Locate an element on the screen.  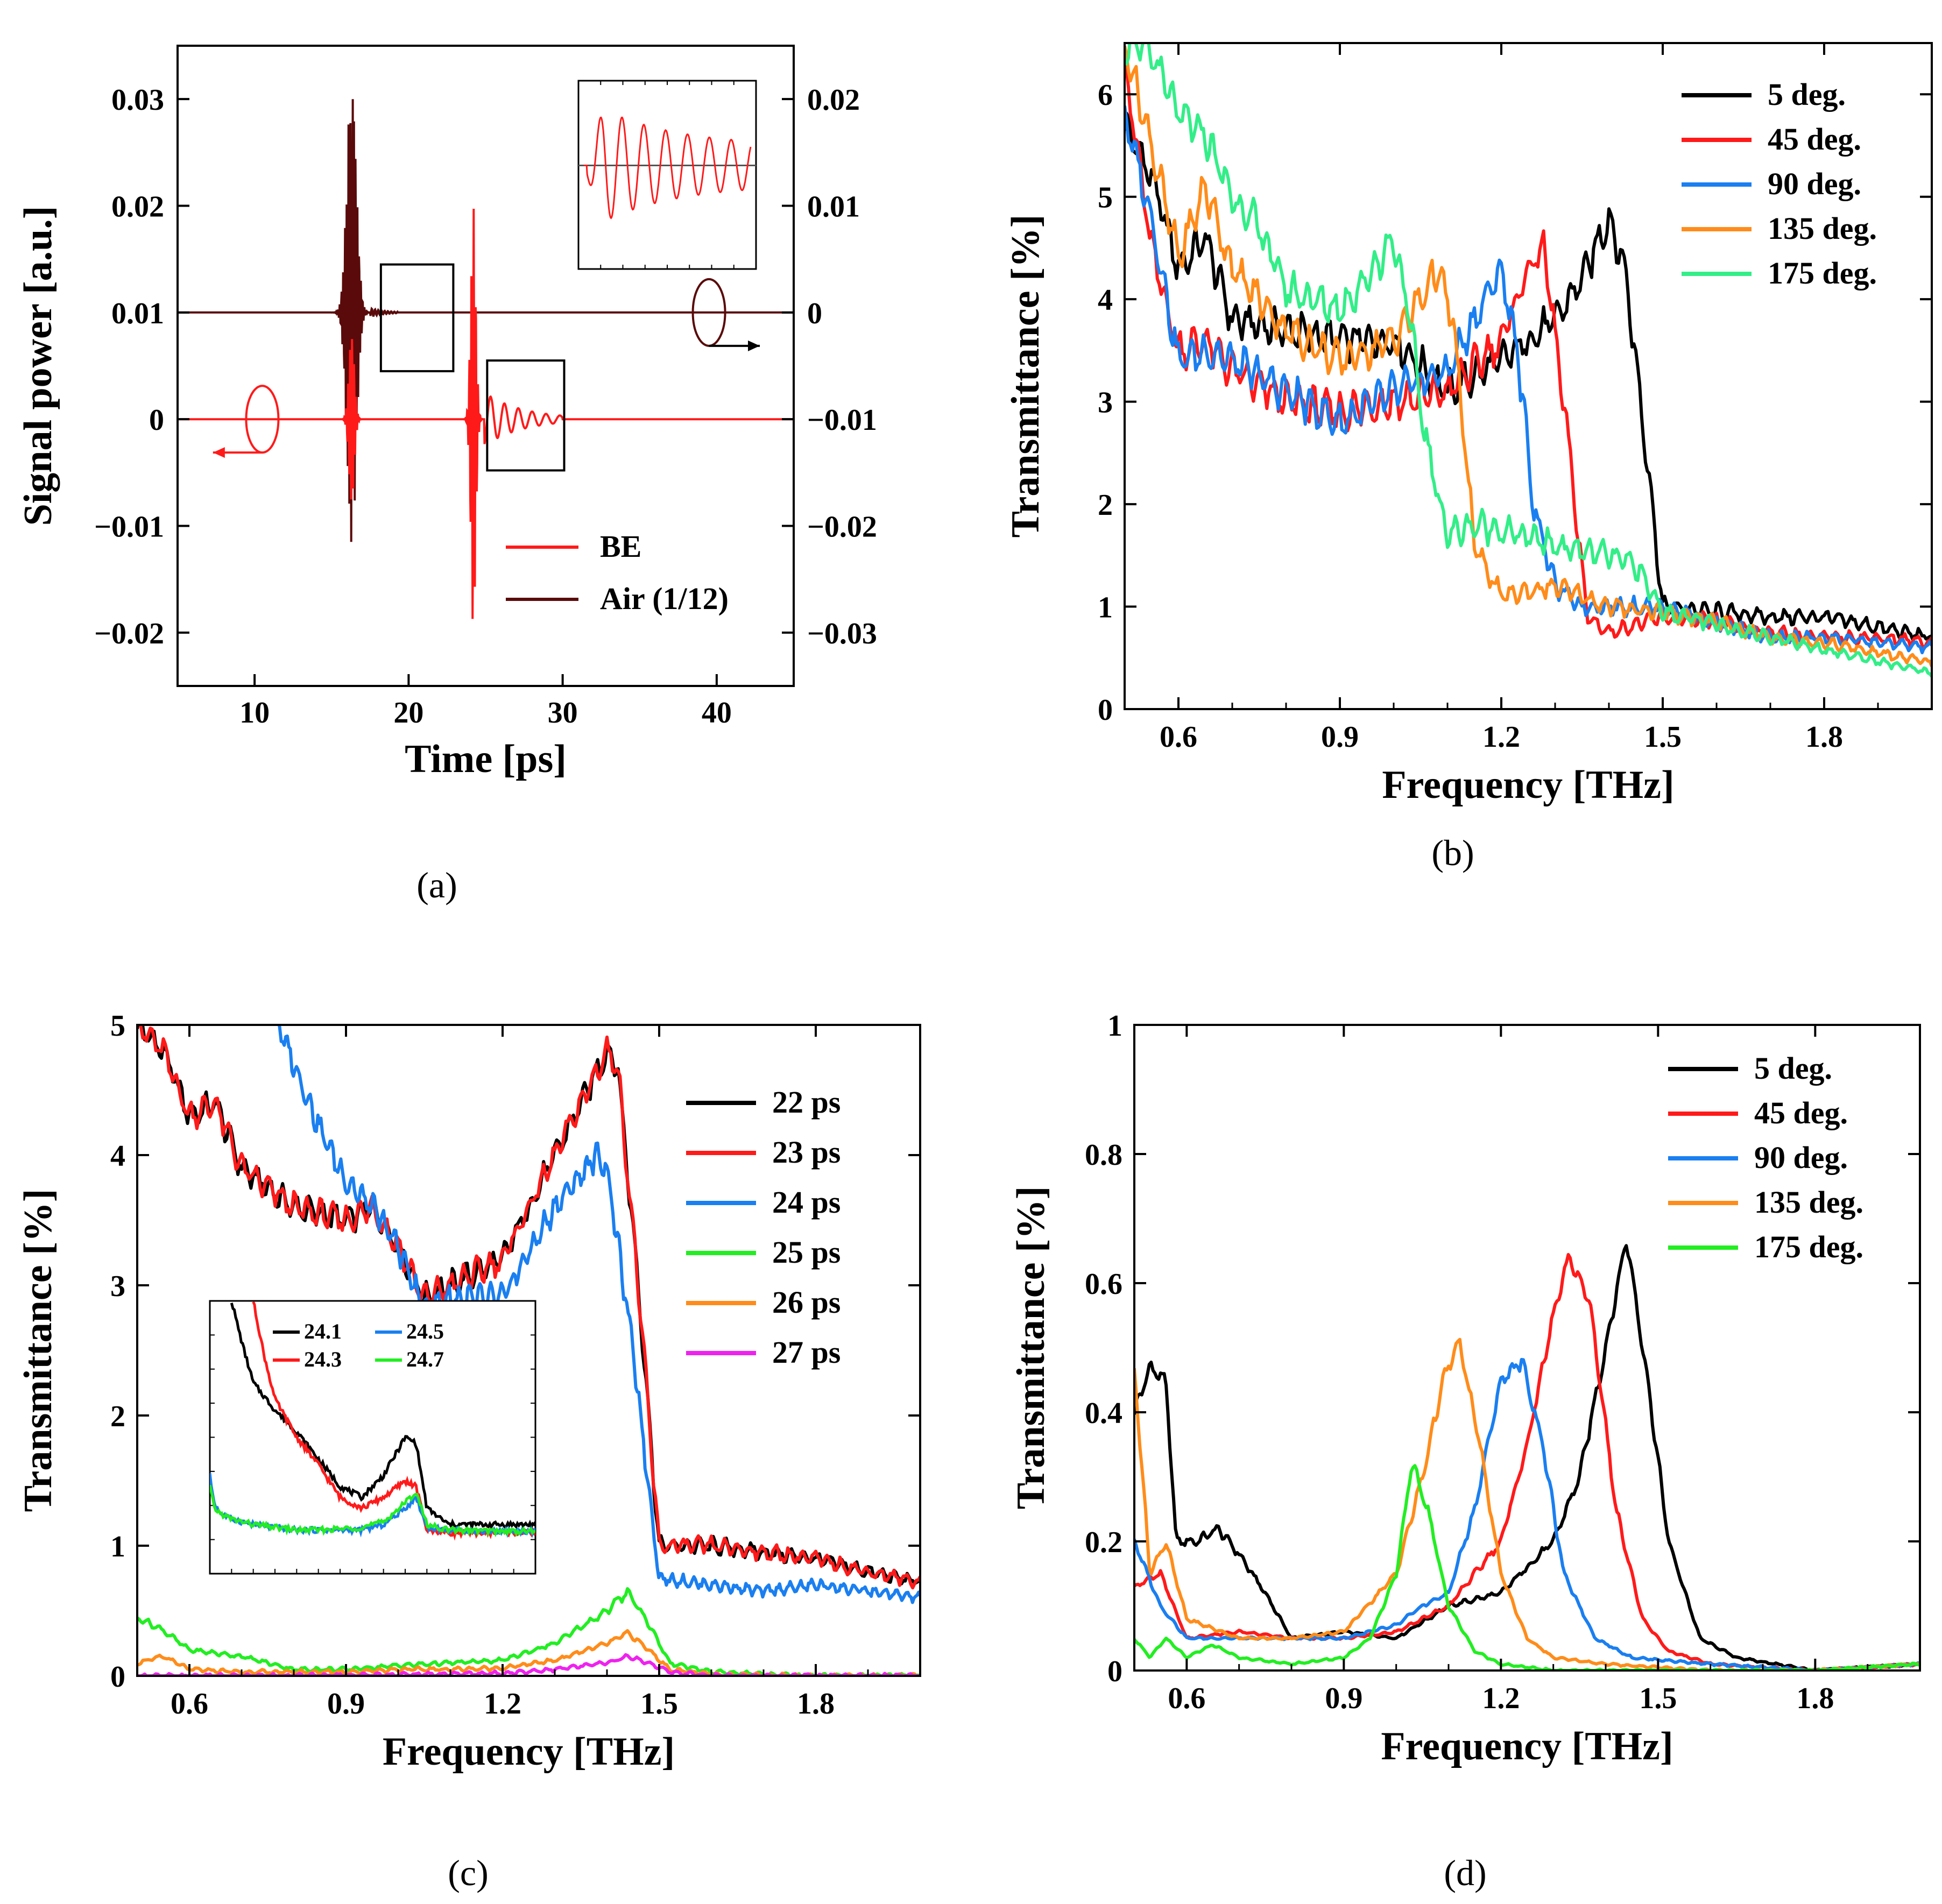
legend-label: 24 ps is located at coordinates (806, 1202).